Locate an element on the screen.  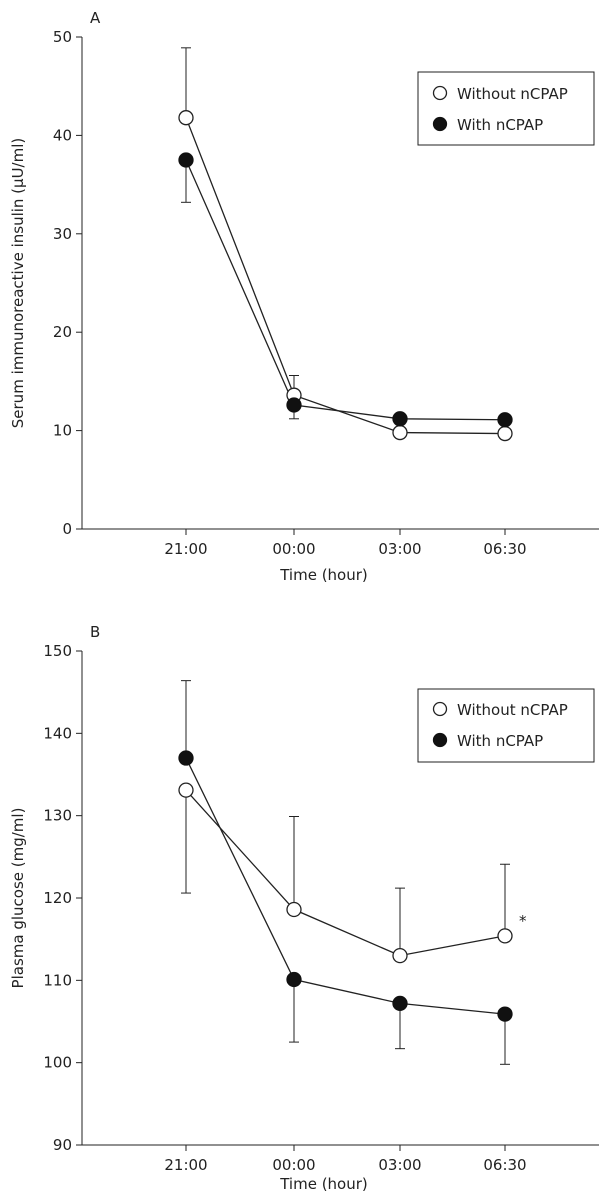
y-axis-title: Serum immunoreactive insulin (µU/ml) is located at coordinates (18, 283).